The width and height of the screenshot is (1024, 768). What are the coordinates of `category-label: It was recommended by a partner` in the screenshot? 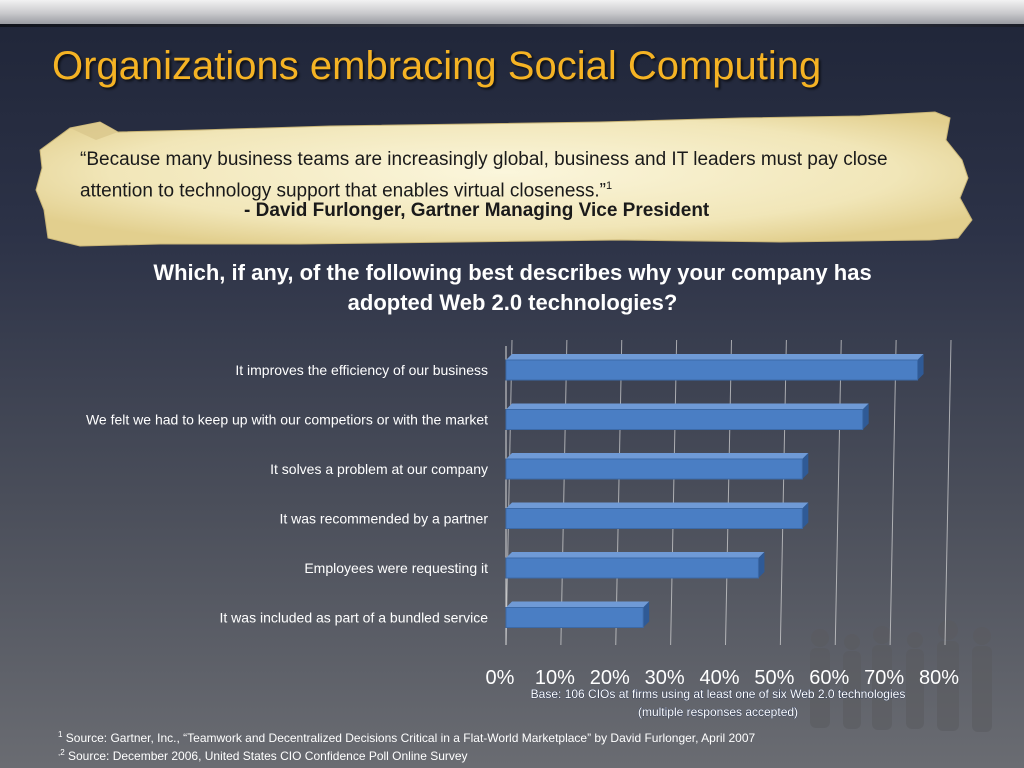 It's located at (383, 519).